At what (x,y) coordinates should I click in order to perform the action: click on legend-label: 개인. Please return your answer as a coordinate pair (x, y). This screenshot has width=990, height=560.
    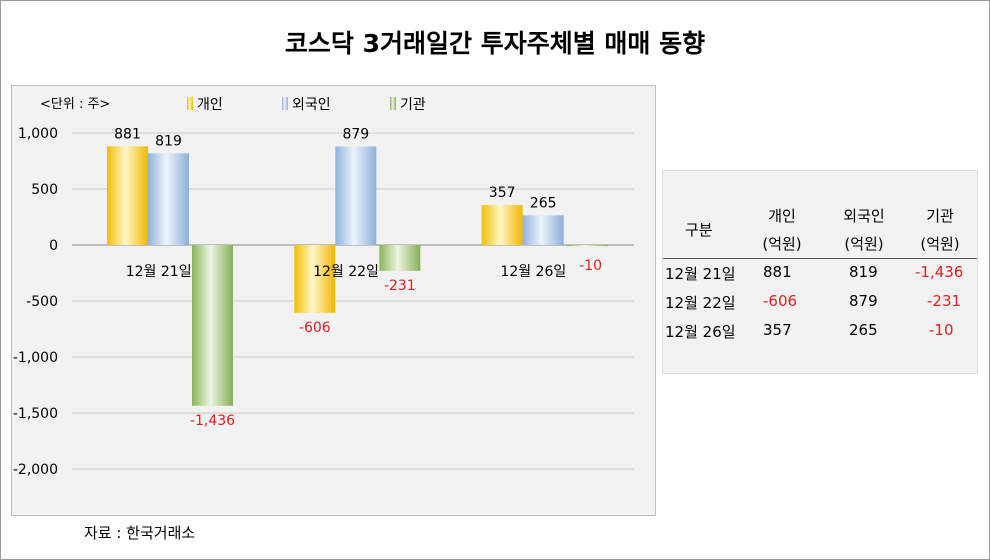
    Looking at the image, I should click on (210, 105).